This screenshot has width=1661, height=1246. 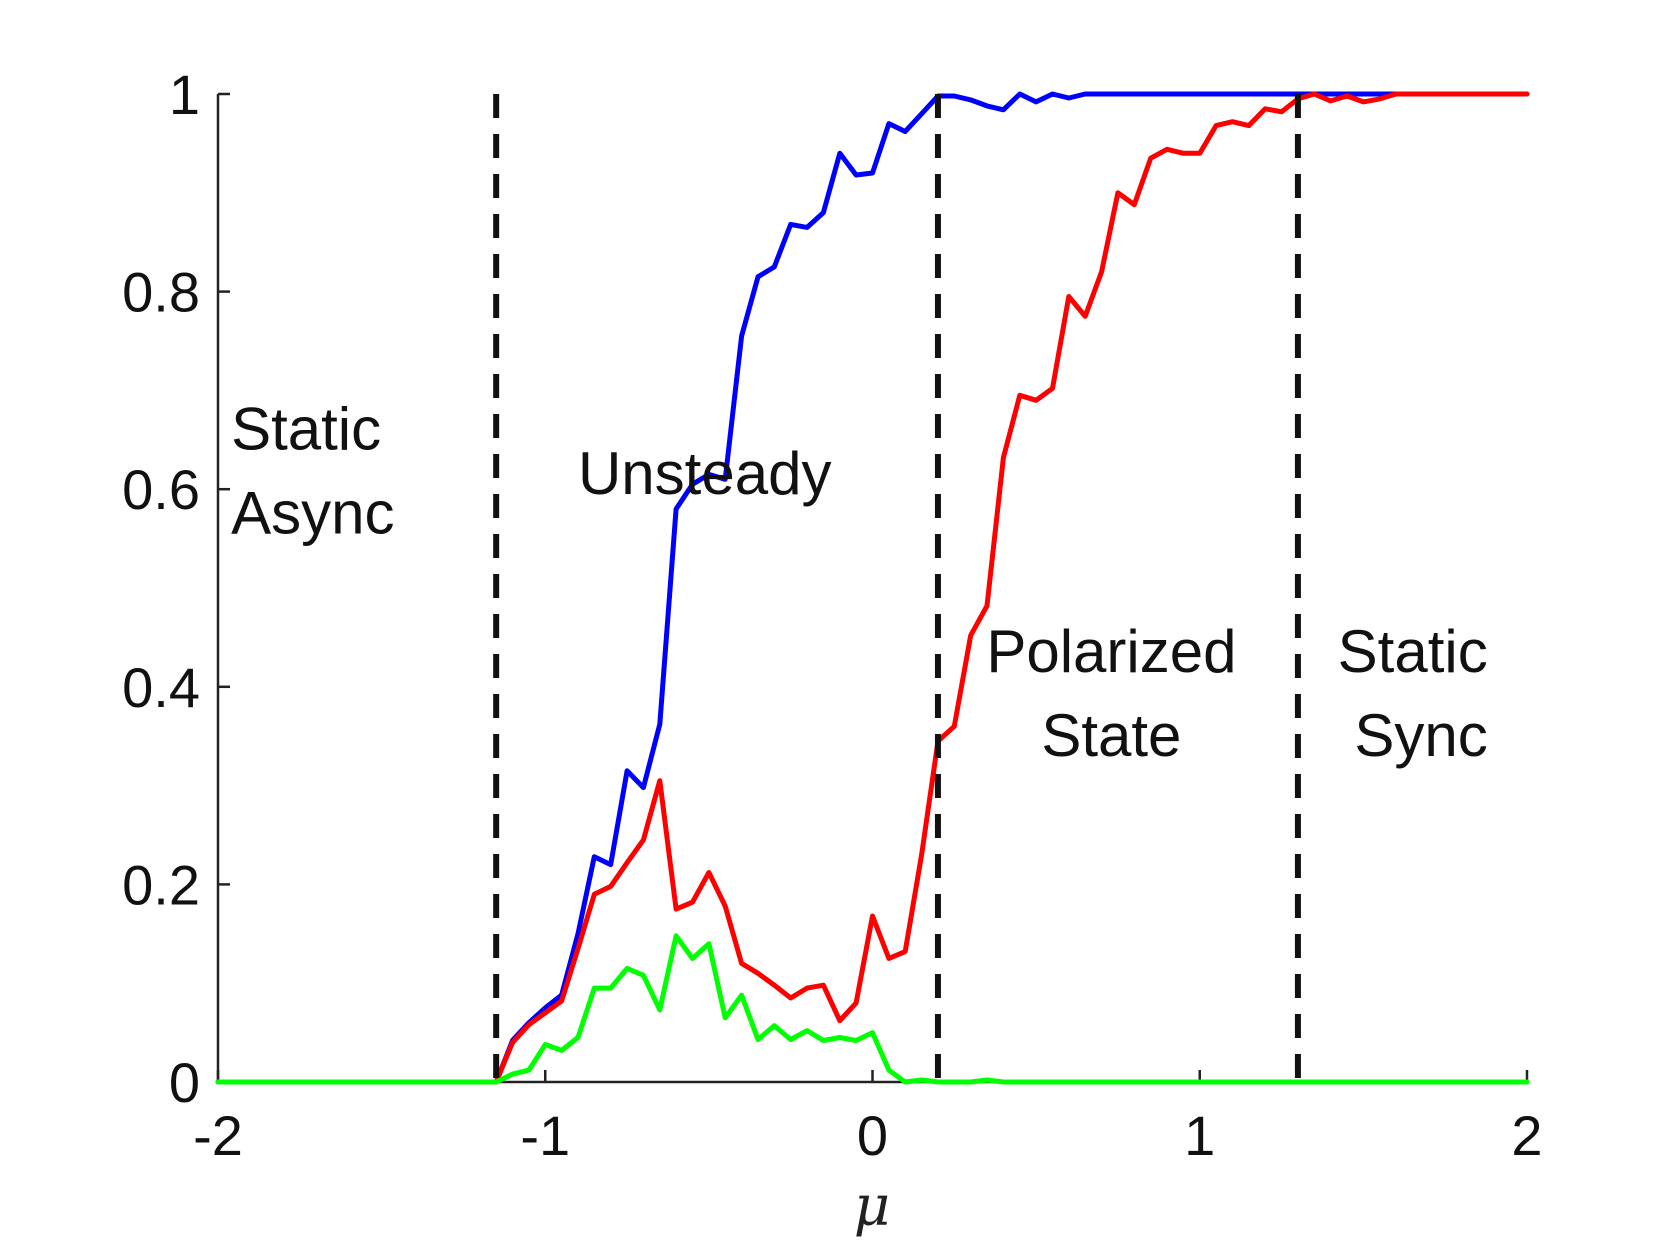 I want to click on x-tick-label: 2, so click(x=1526, y=1135).